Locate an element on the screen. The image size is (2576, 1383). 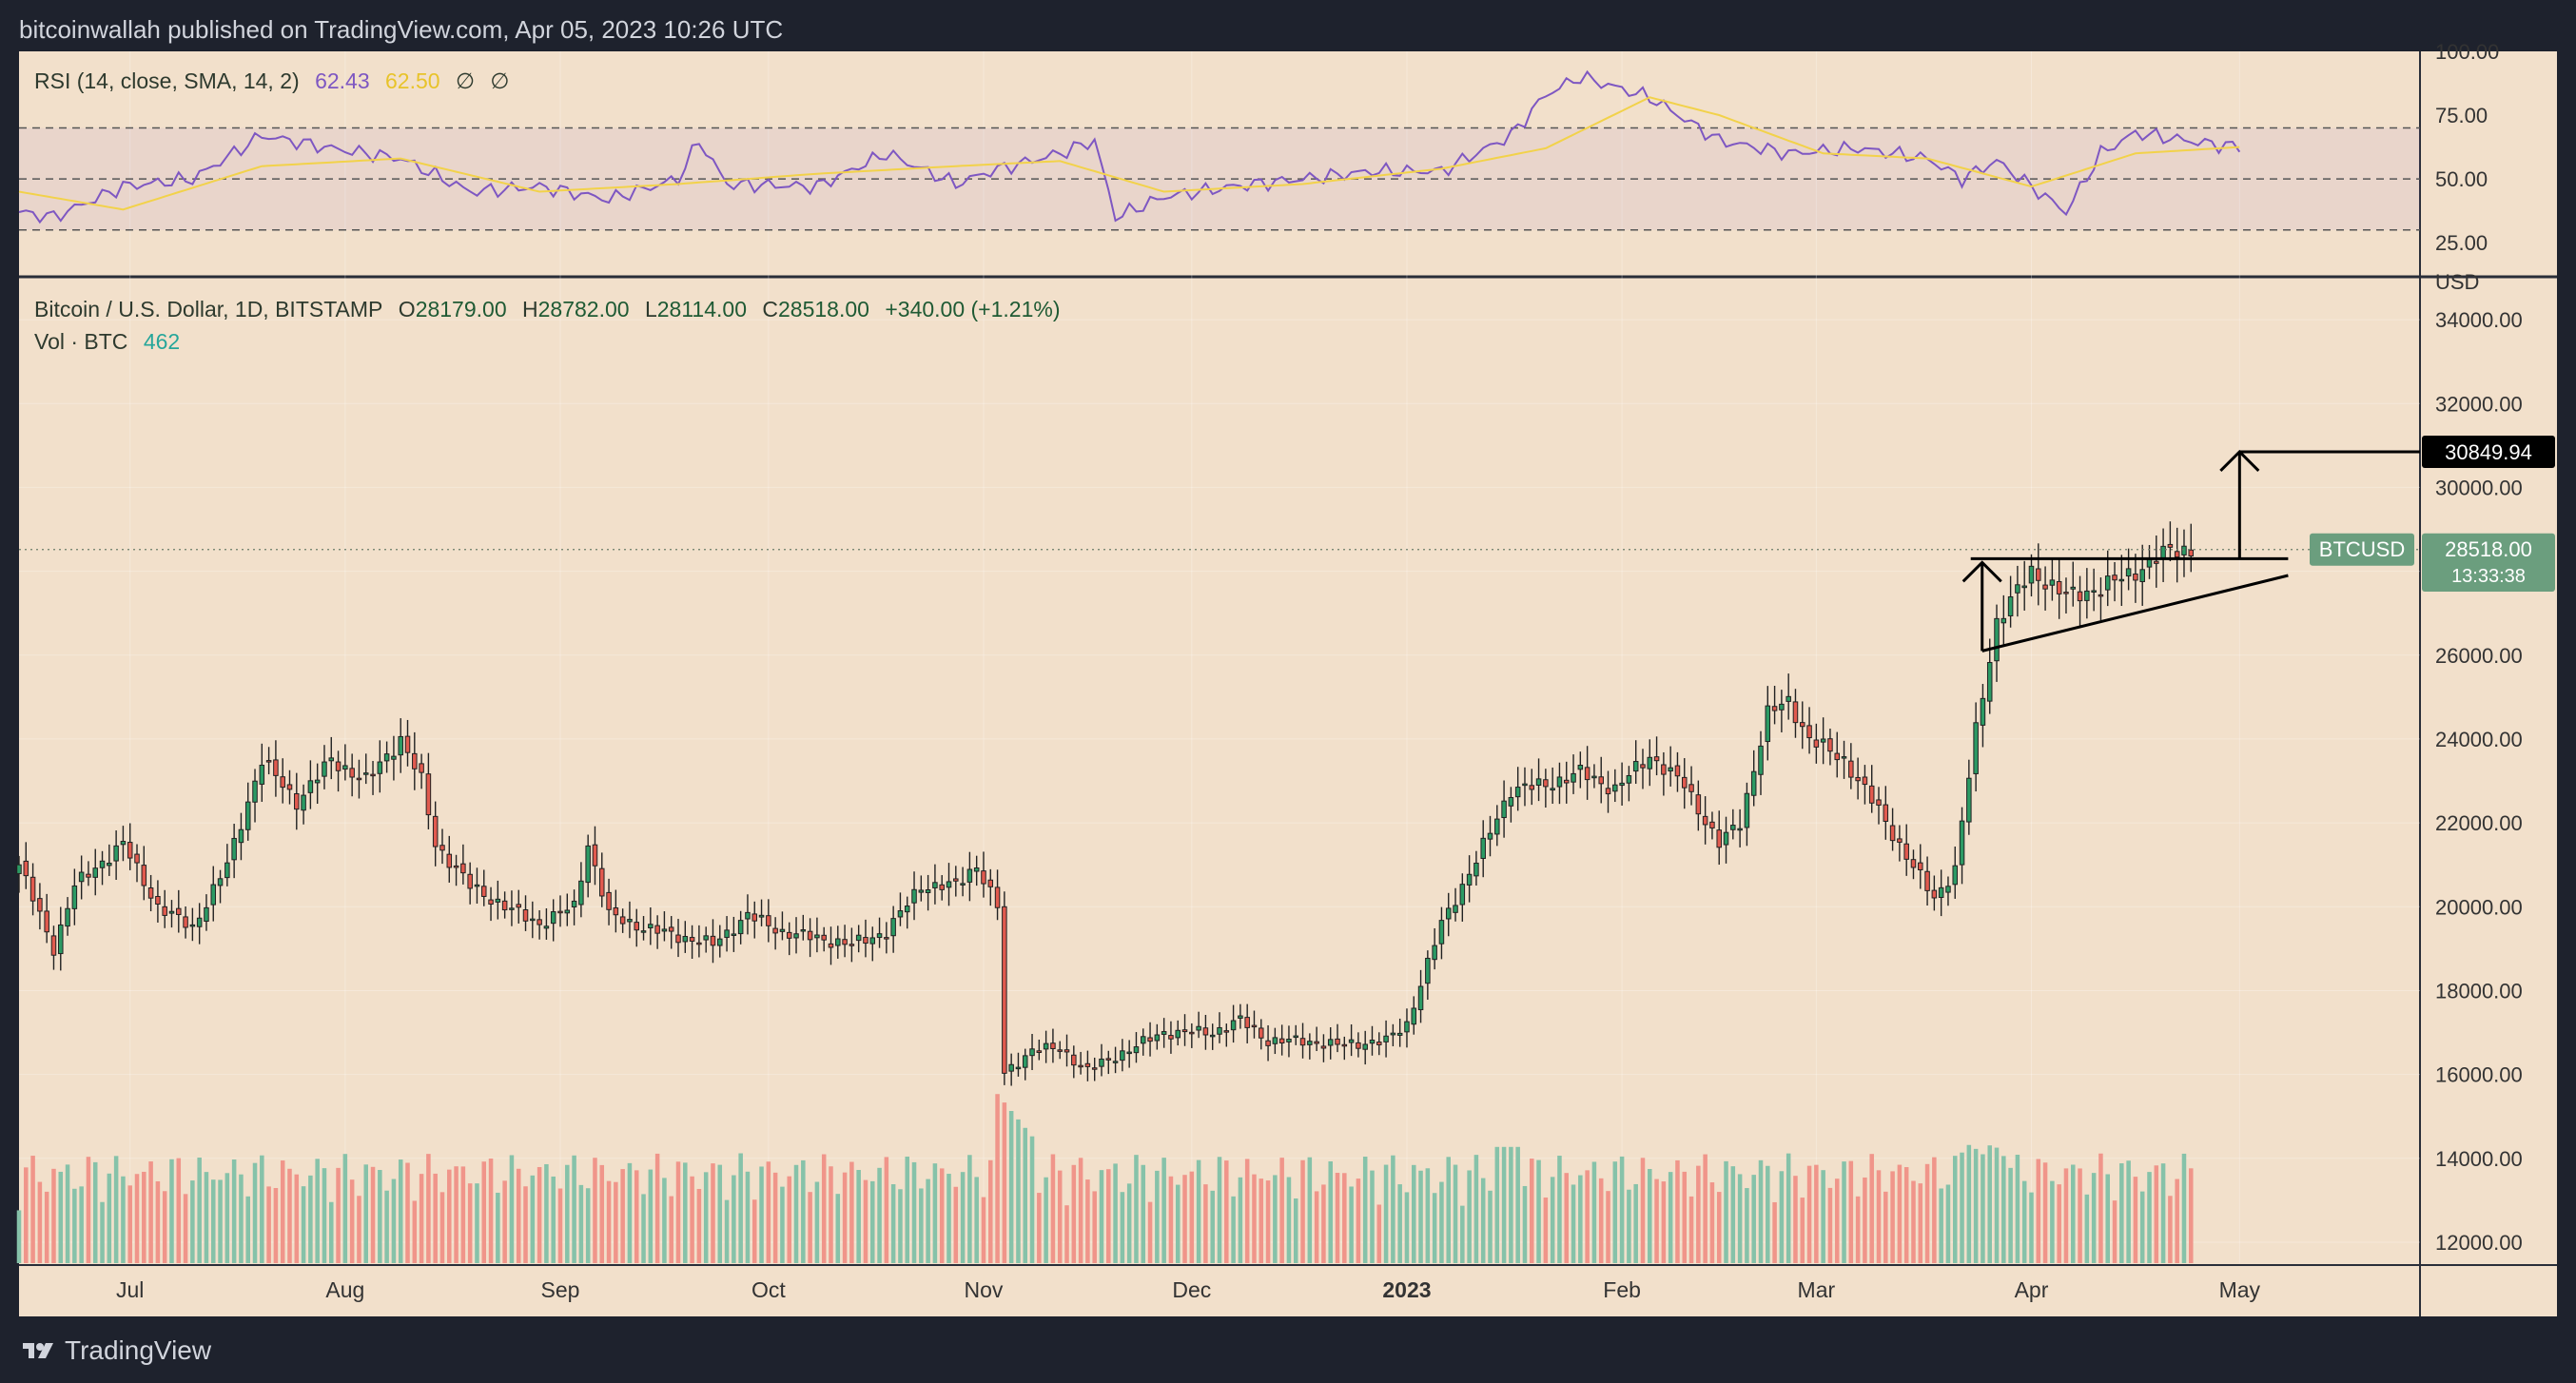
rsi-legend-sma-value: 62.50 is located at coordinates (413, 80).